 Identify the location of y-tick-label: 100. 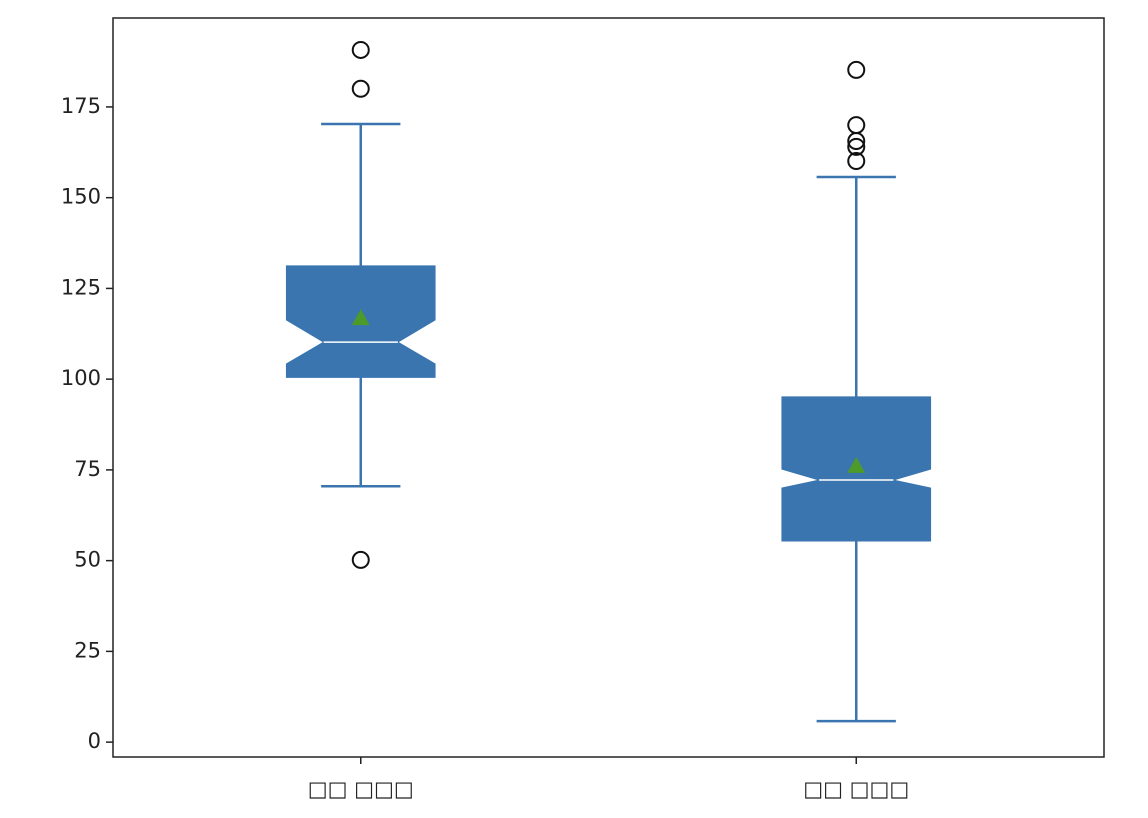
(81, 378).